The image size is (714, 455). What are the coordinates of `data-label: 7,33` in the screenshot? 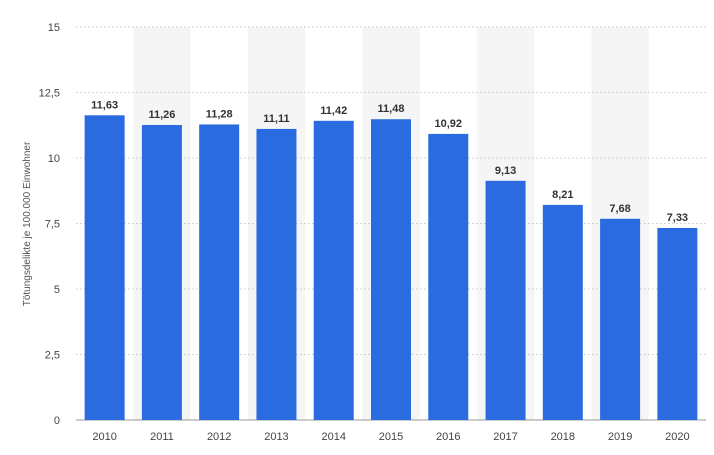 It's located at (677, 218).